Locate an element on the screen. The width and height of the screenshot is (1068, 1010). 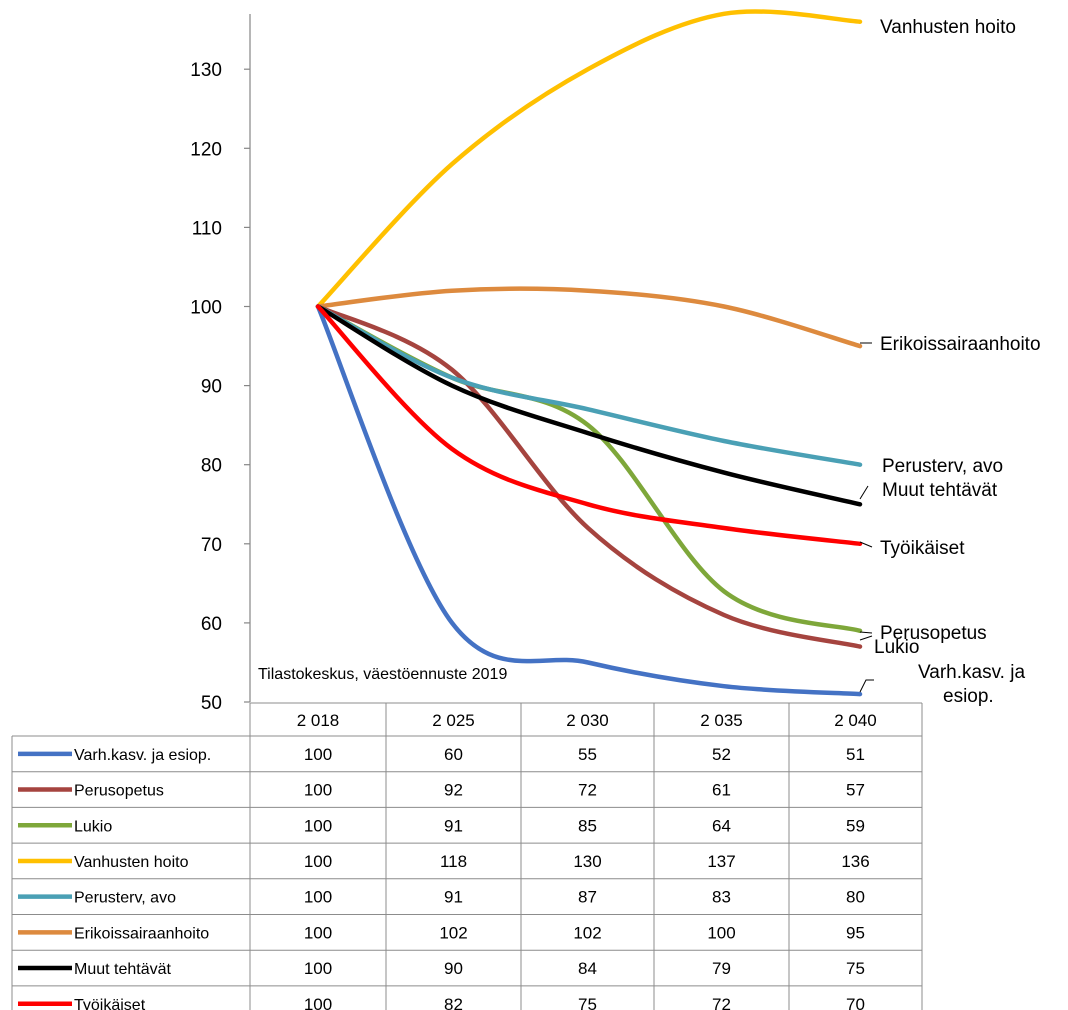
table-row-label: Perusterv, avo is located at coordinates (125, 898).